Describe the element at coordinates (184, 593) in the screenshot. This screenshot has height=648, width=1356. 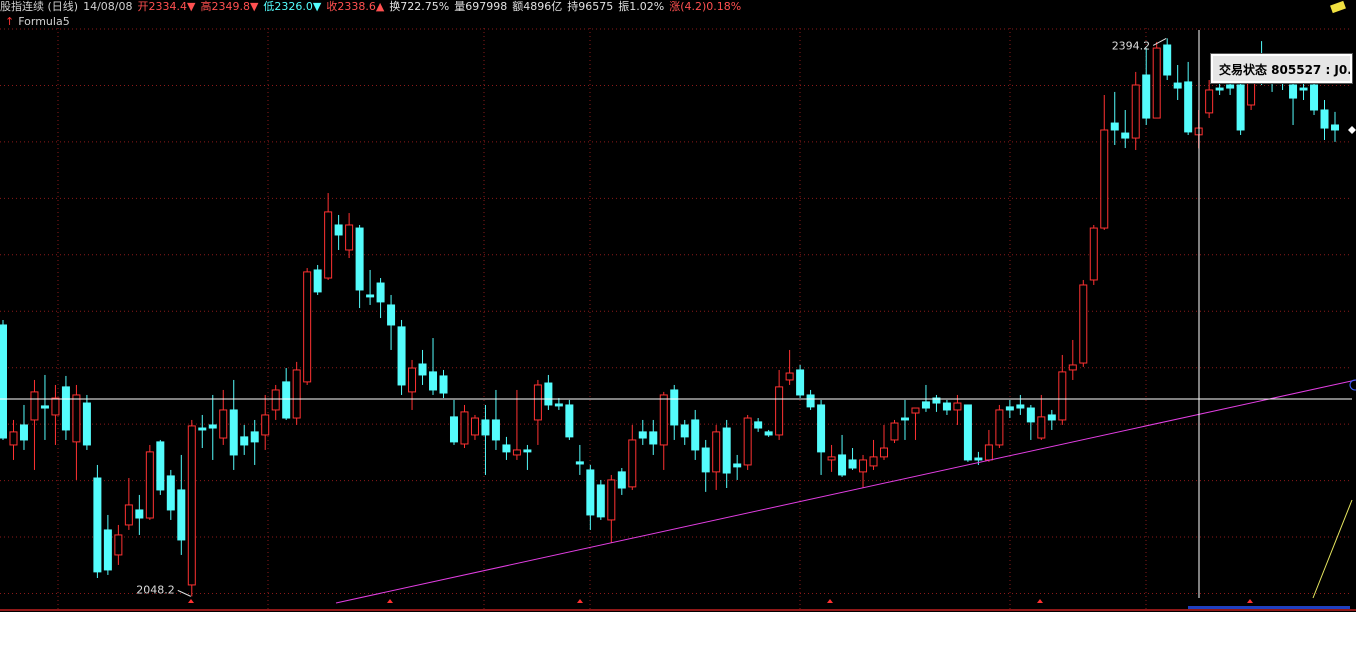
I see `annotation-leader` at that location.